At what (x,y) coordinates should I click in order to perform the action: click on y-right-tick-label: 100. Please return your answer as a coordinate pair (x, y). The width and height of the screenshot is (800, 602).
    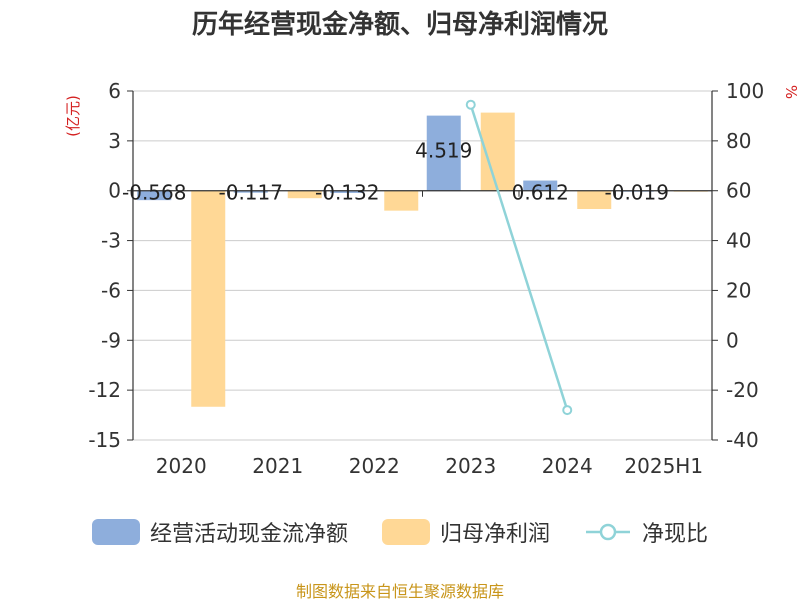
    Looking at the image, I should click on (745, 91).